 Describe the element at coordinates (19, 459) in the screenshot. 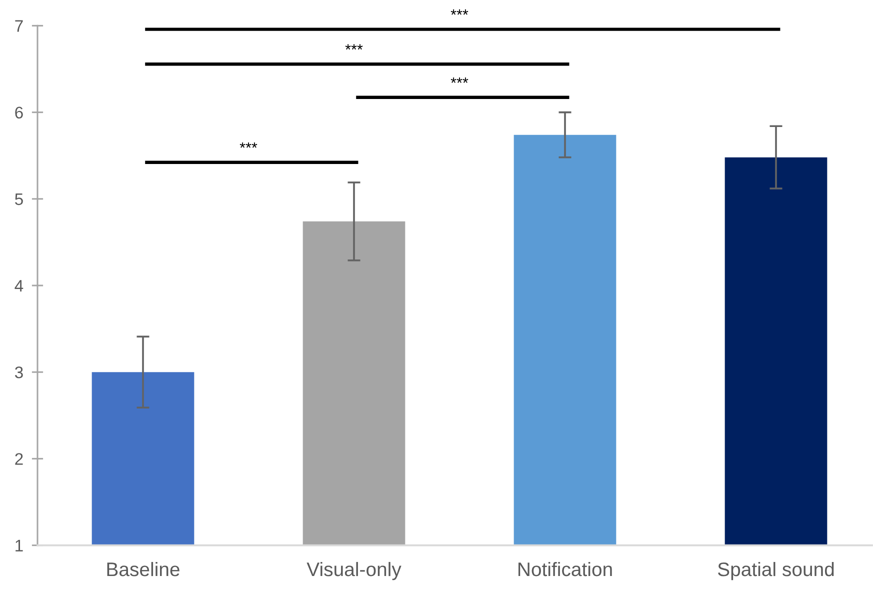

I see `y-tick-label: 2` at that location.